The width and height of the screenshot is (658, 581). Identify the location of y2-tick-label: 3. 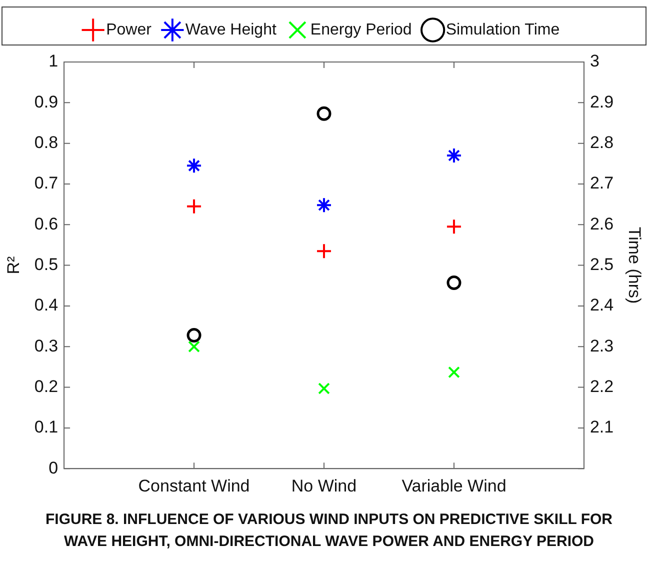
(595, 61).